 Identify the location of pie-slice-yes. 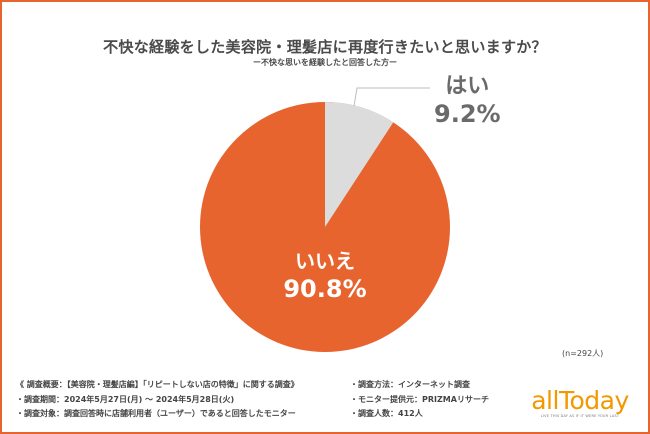
(359, 164).